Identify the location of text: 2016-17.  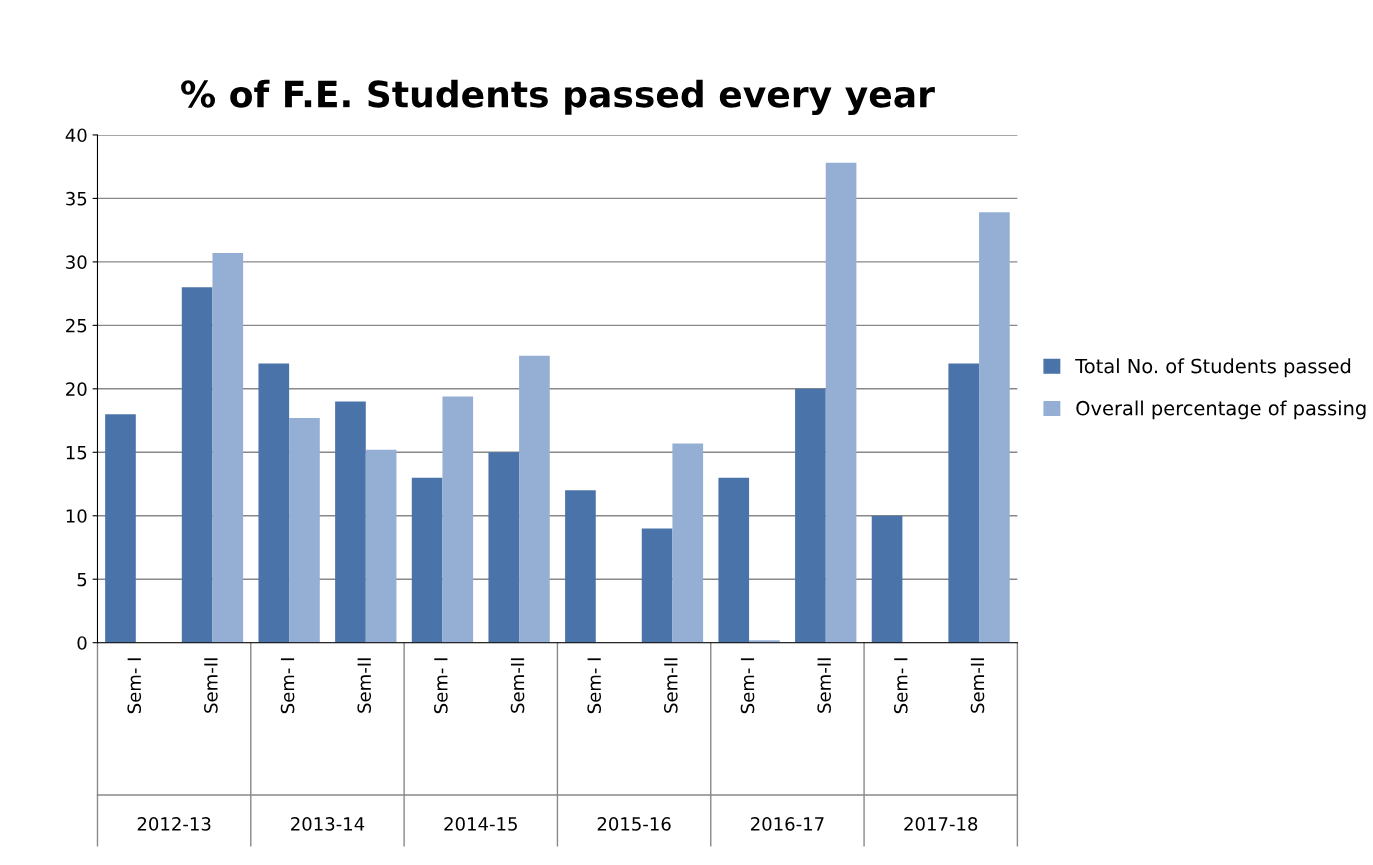
(787, 824).